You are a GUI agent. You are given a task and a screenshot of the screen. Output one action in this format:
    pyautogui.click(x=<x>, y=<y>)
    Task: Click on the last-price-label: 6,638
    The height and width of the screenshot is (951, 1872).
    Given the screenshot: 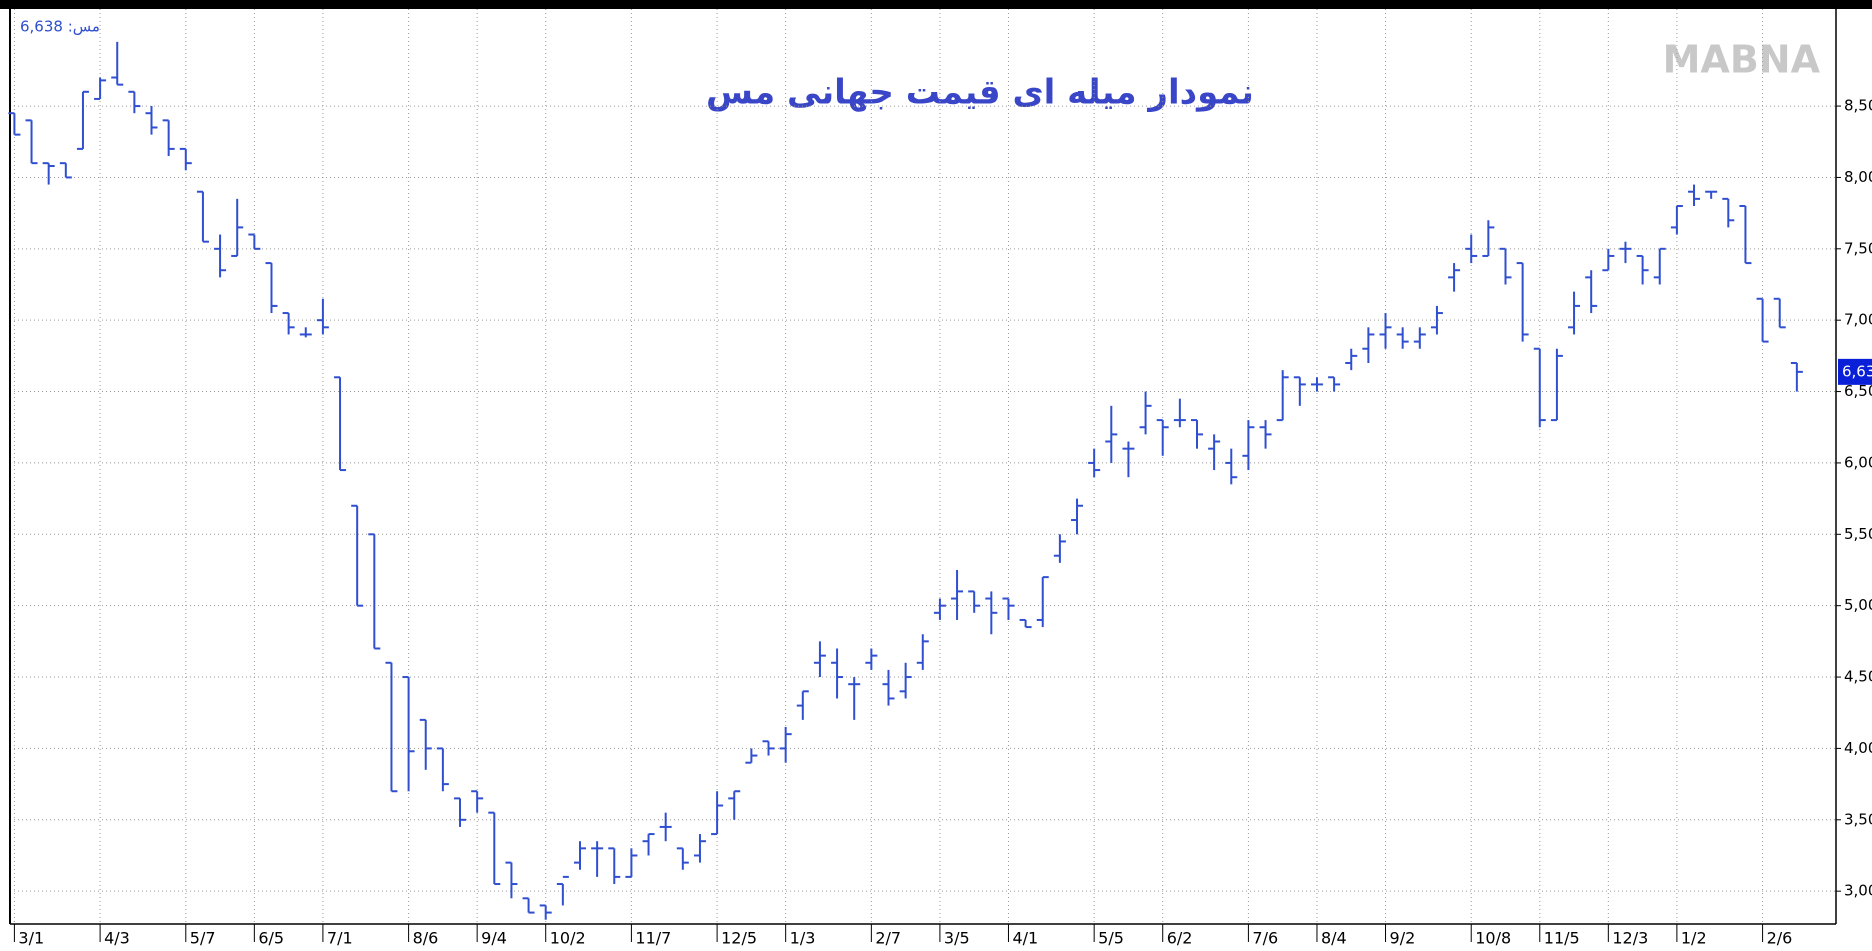 What is the action you would take?
    pyautogui.click(x=1857, y=371)
    